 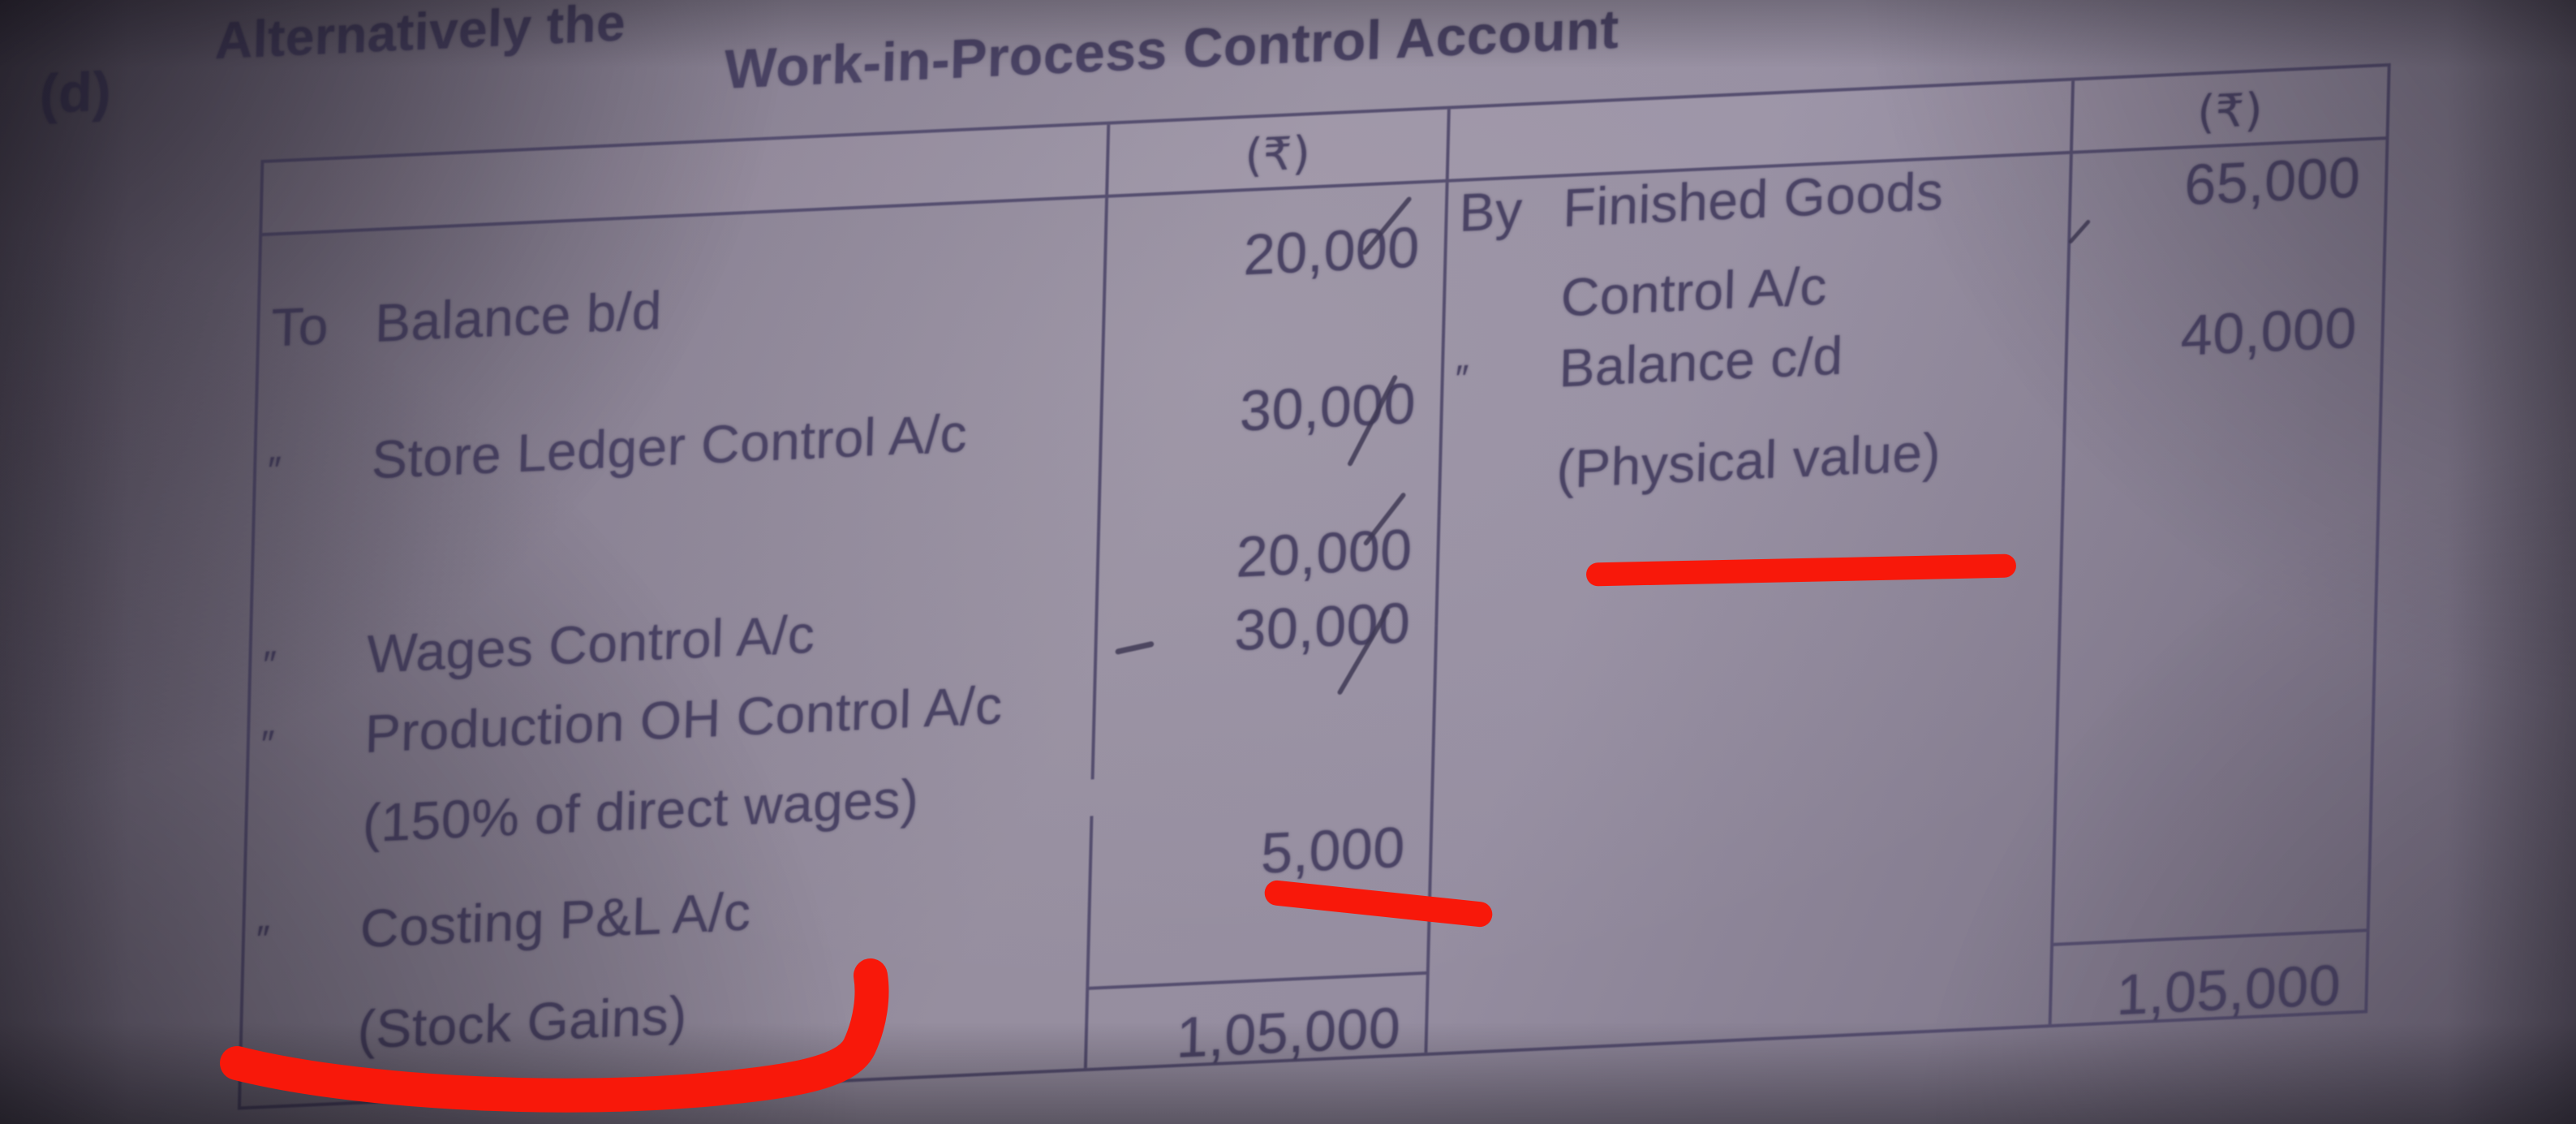 I want to click on clipped-top-text: Alternatively the, so click(x=420, y=35).